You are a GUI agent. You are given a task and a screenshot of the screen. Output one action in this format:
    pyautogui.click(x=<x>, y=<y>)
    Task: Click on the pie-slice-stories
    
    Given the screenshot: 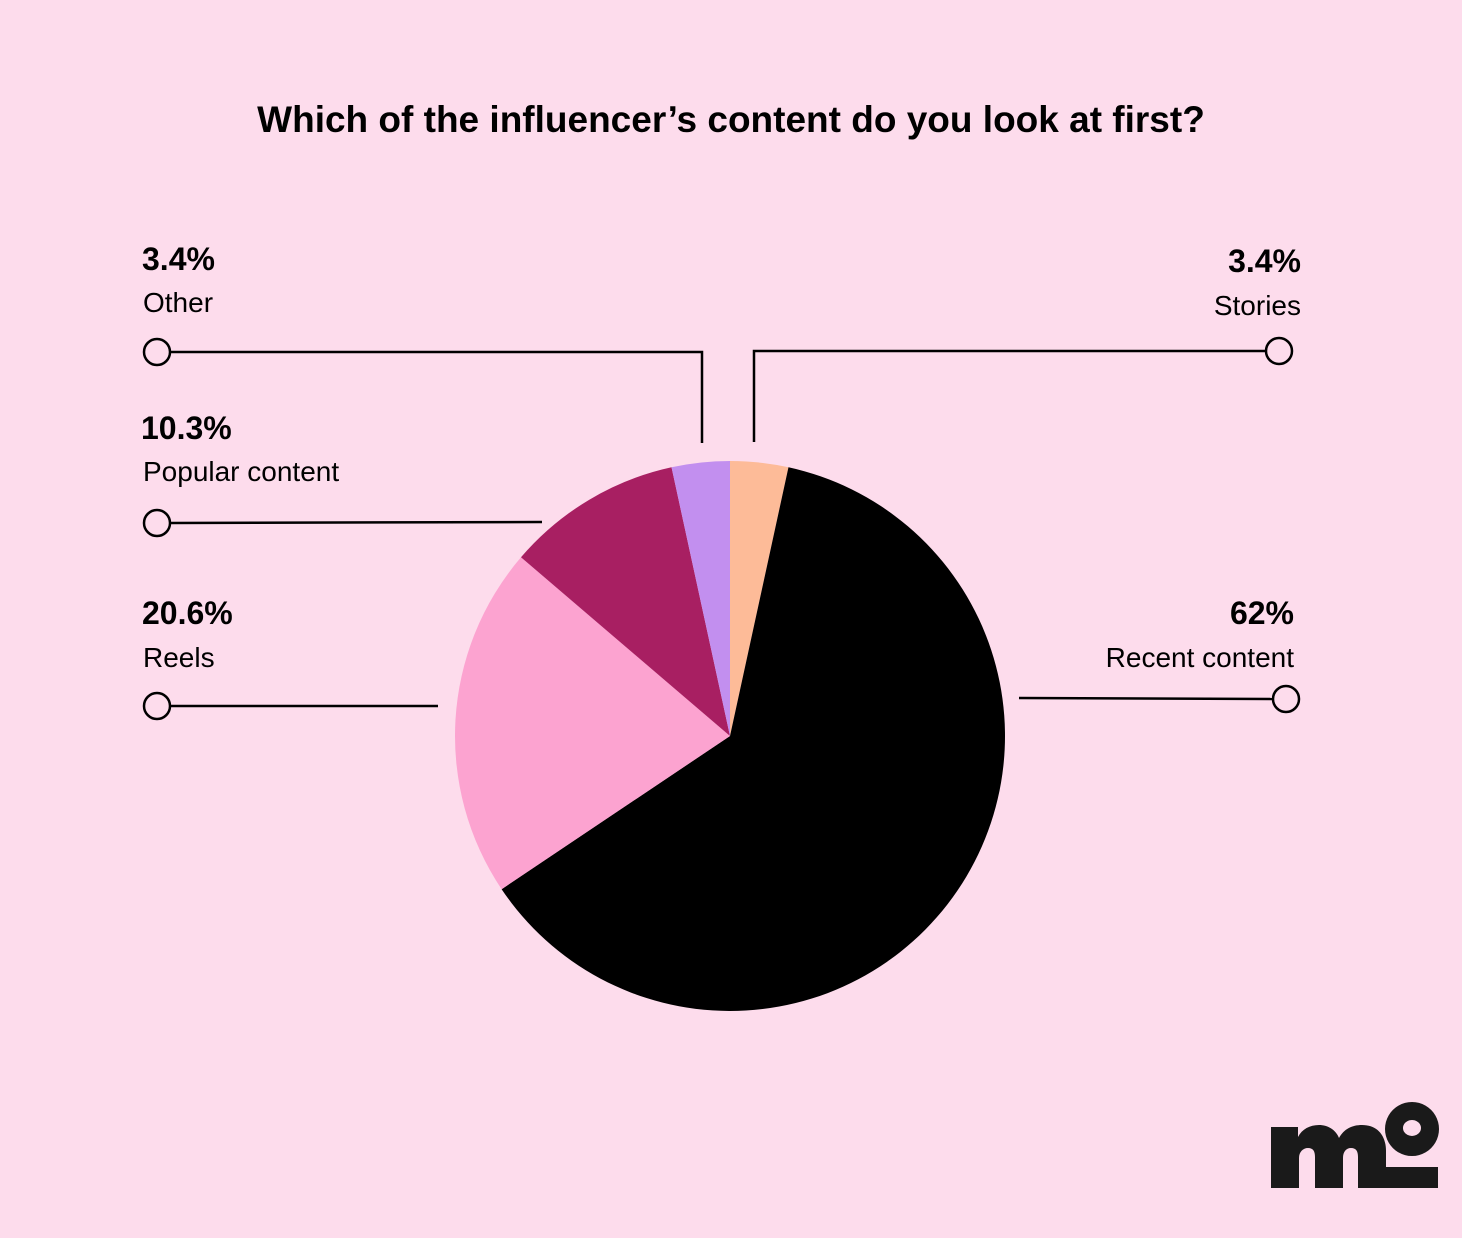 What is the action you would take?
    pyautogui.click(x=759, y=598)
    